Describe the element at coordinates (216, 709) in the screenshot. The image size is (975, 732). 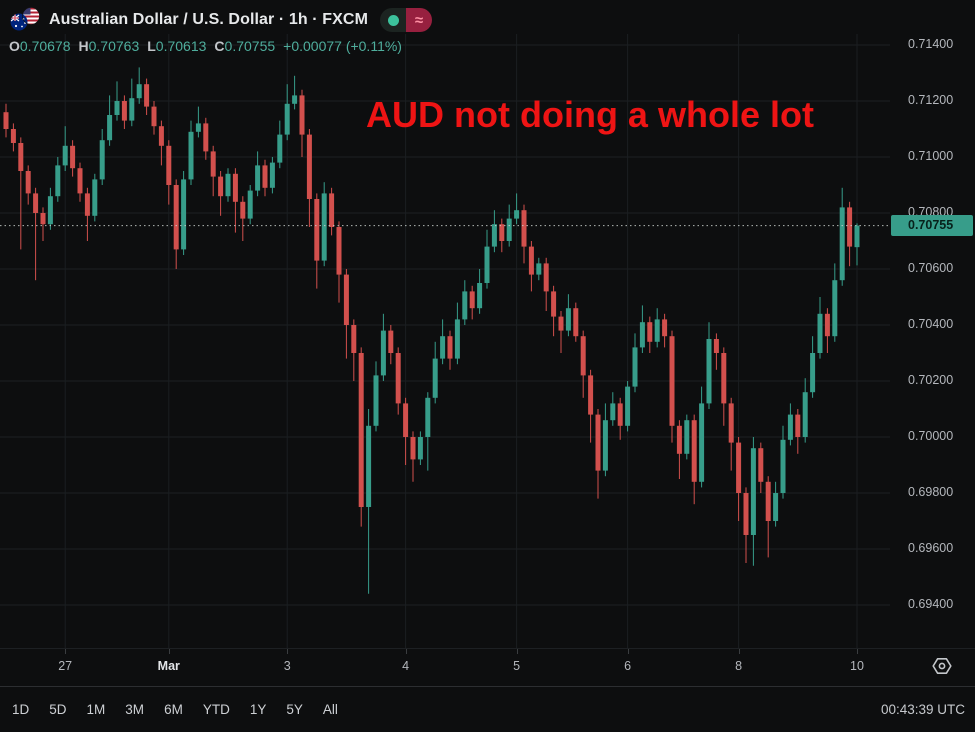
I see `range-ytd-button: YTD` at that location.